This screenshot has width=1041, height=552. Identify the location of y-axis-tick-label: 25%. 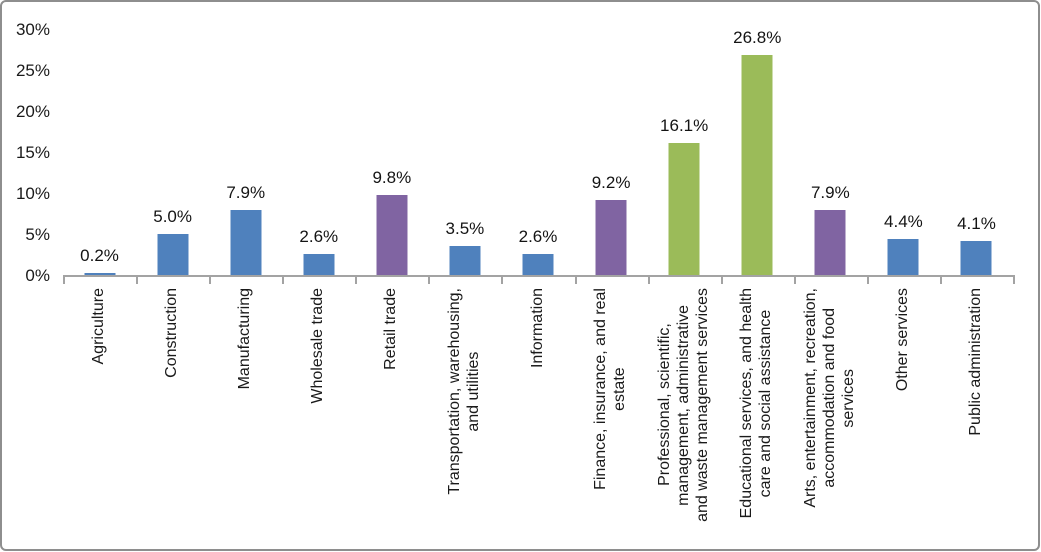
(32, 70).